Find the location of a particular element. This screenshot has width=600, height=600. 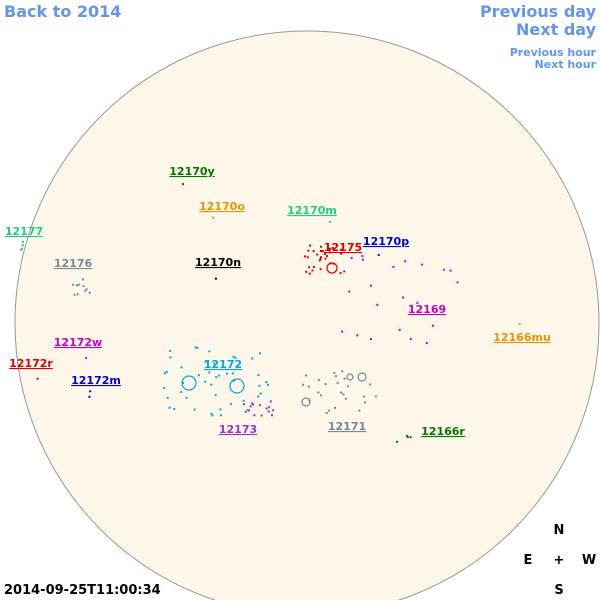

region-label: 12170m is located at coordinates (312, 210).